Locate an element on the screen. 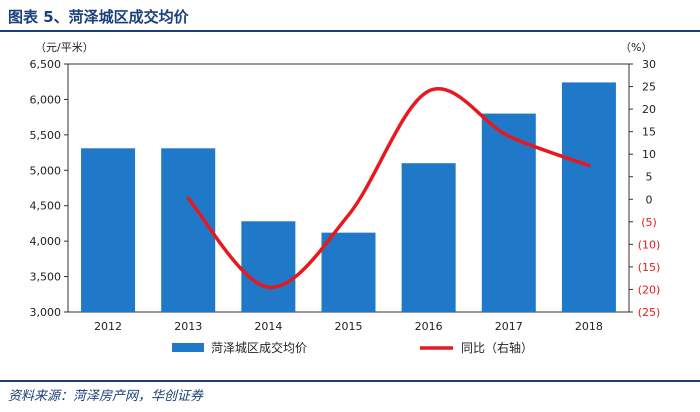 Image resolution: width=700 pixels, height=412 pixels. right-axis-unit: （%） is located at coordinates (636, 47).